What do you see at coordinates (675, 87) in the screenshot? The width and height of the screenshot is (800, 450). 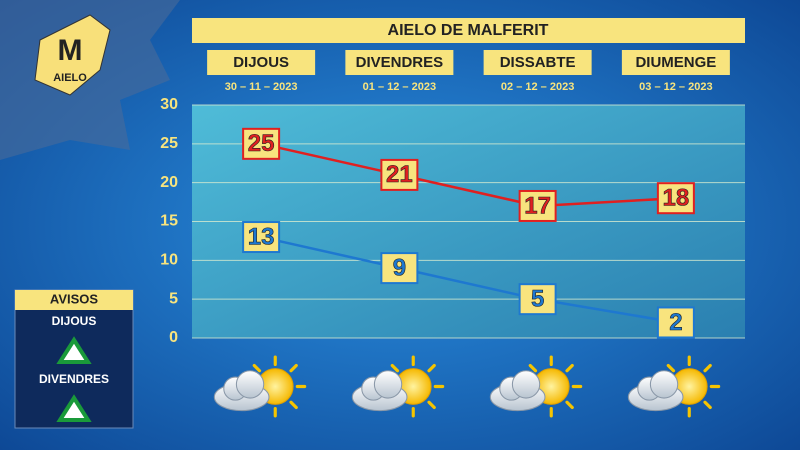 I see `date-label: 03 – 12 – 2023` at bounding box center [675, 87].